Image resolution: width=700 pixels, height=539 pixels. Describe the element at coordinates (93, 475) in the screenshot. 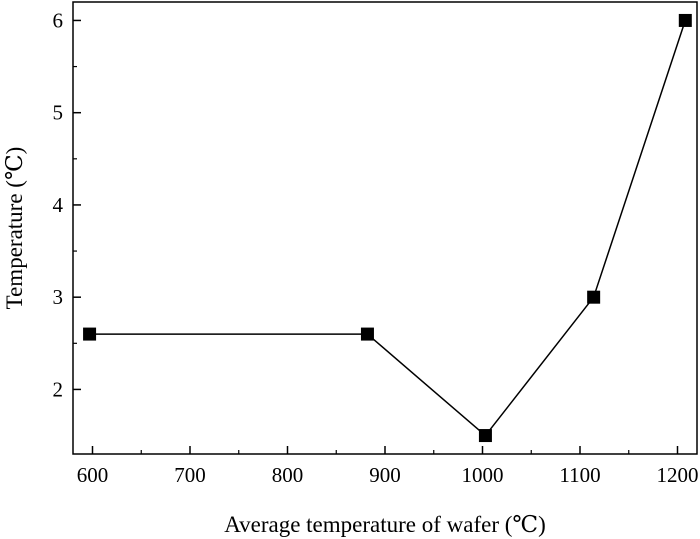

I see `x-tick-label: 600` at that location.